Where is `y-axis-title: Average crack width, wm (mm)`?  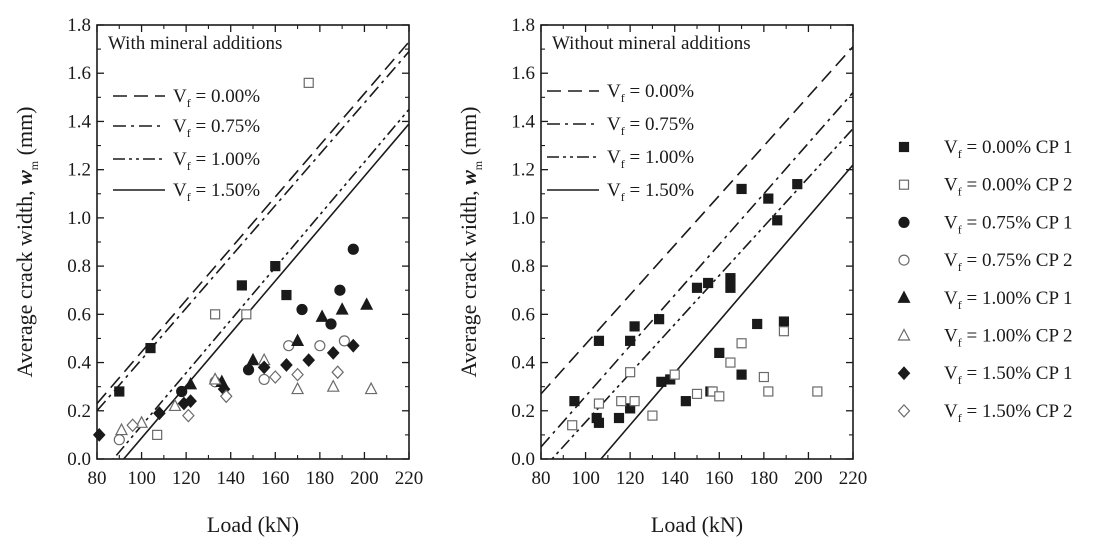
y-axis-title: Average crack width, wm (mm) is located at coordinates (26, 241).